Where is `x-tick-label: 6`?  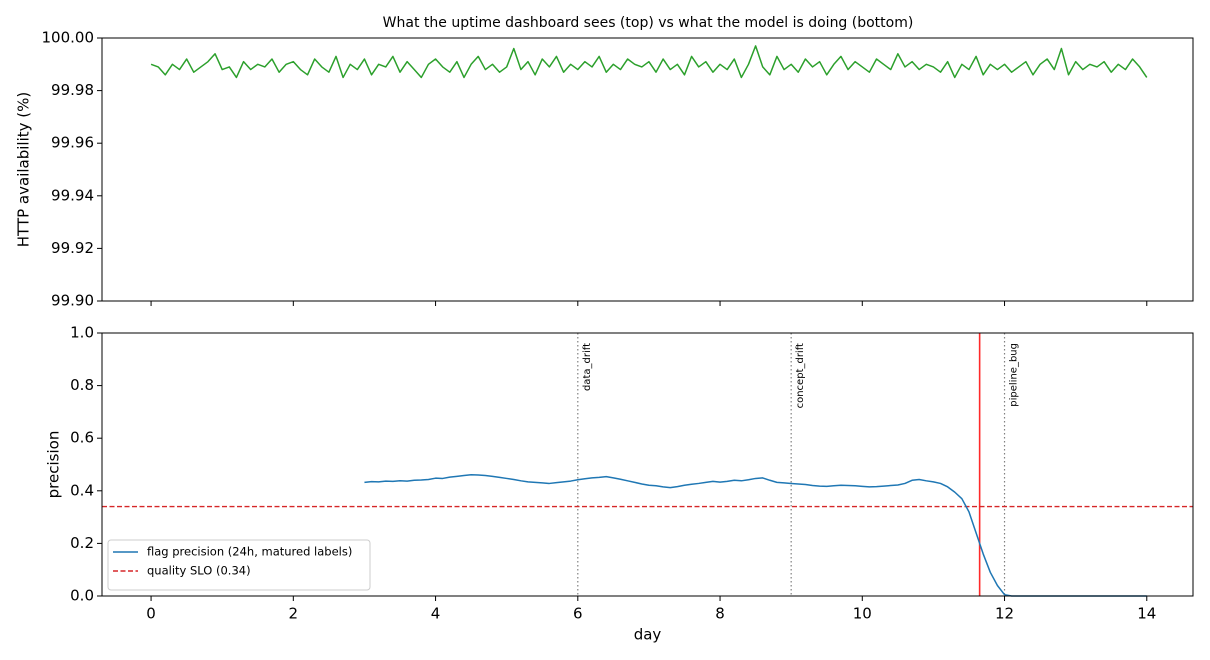
x-tick-label: 6 is located at coordinates (578, 614).